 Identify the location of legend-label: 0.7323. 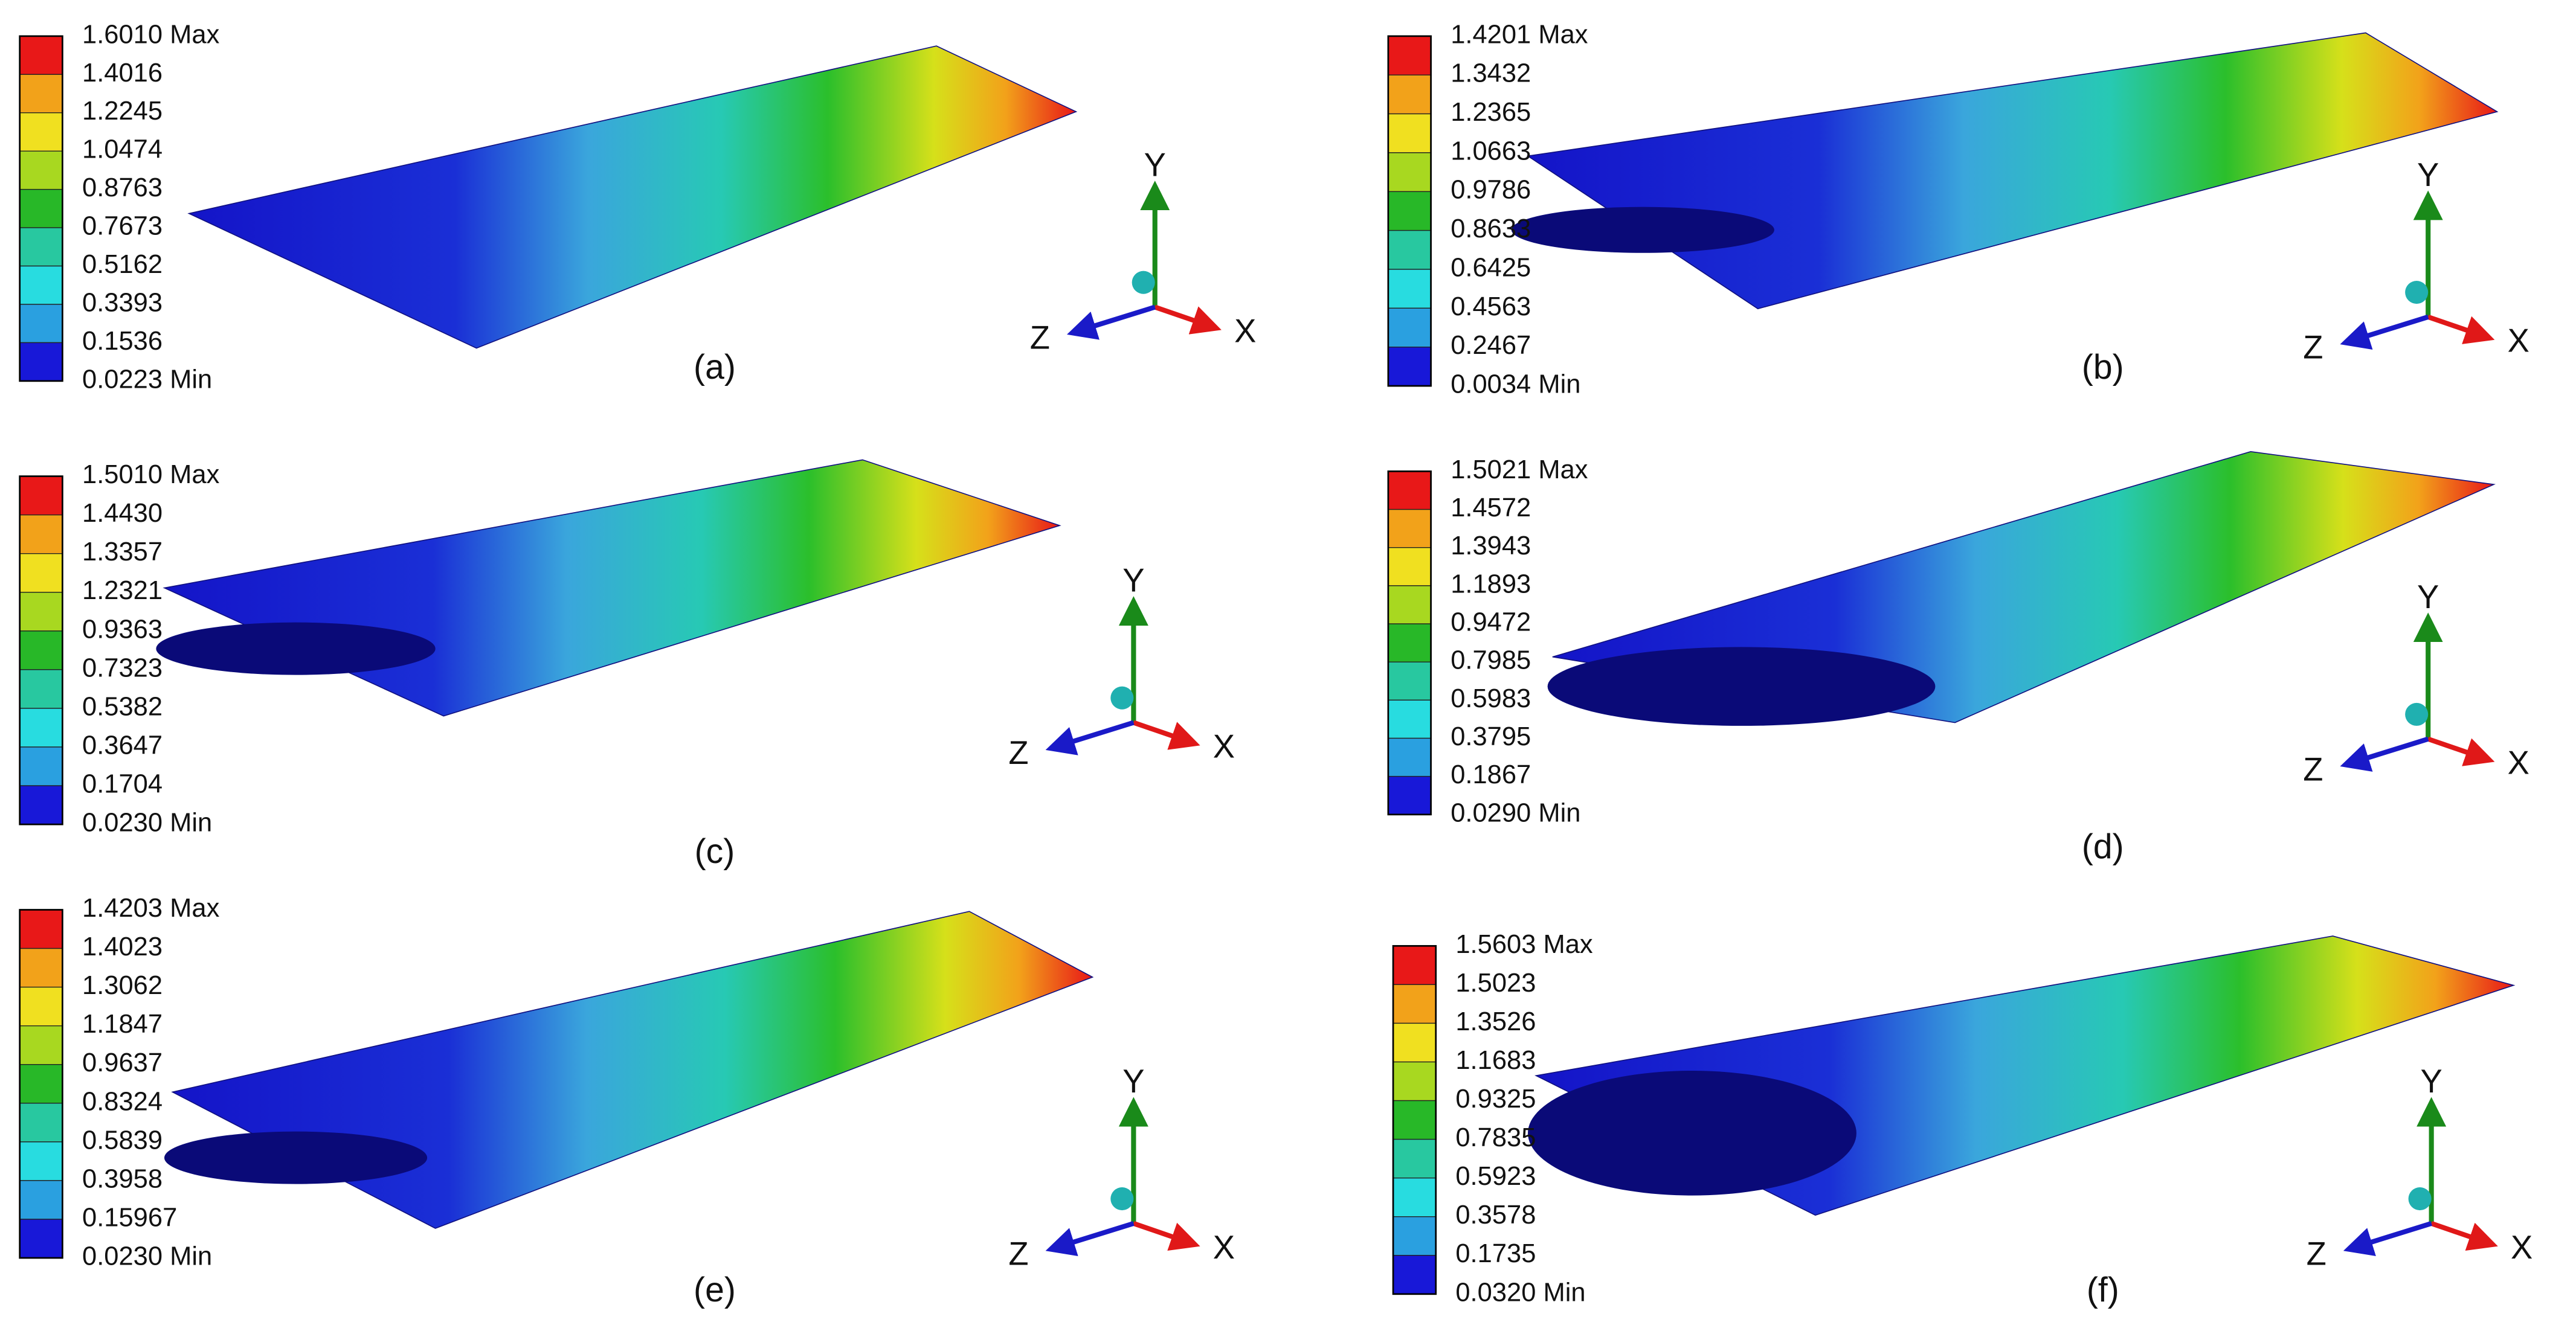
(123, 667).